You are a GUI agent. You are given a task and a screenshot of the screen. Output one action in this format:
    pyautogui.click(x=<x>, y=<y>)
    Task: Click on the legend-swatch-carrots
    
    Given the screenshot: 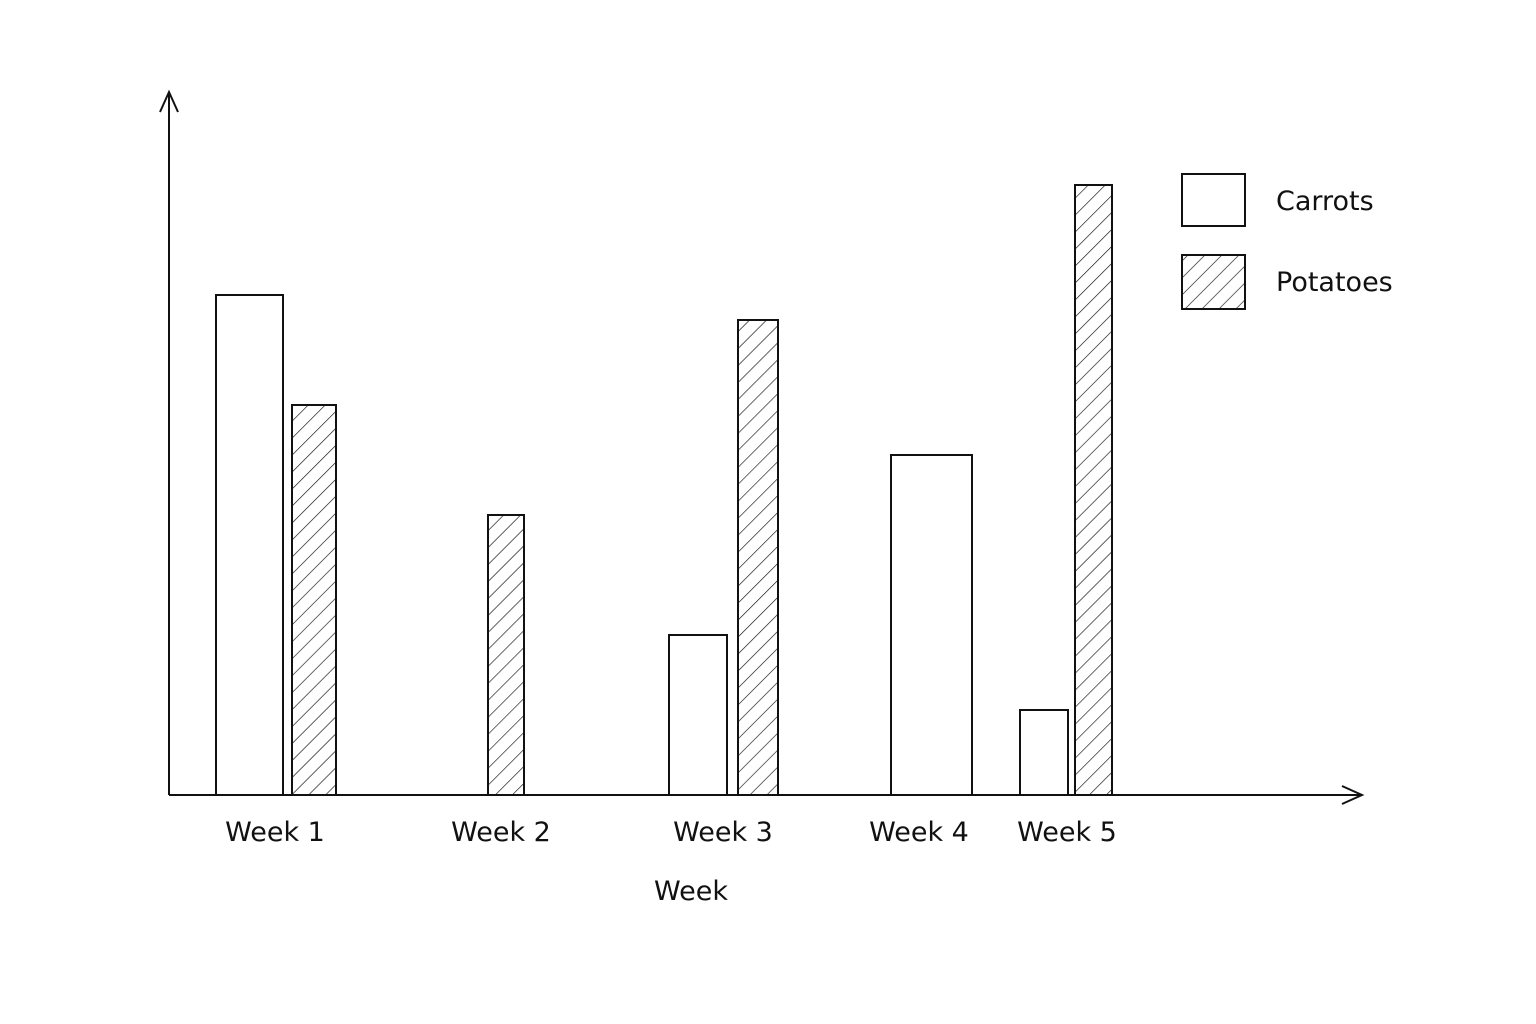 What is the action you would take?
    pyautogui.click(x=1213, y=200)
    